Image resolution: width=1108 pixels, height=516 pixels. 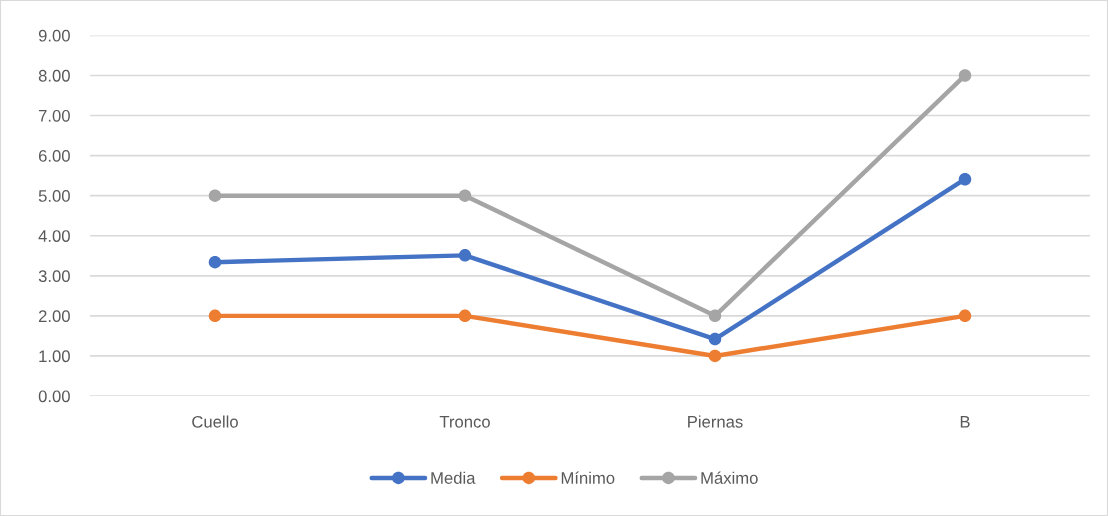 I want to click on y-tick-label: 1.00, so click(x=54, y=356).